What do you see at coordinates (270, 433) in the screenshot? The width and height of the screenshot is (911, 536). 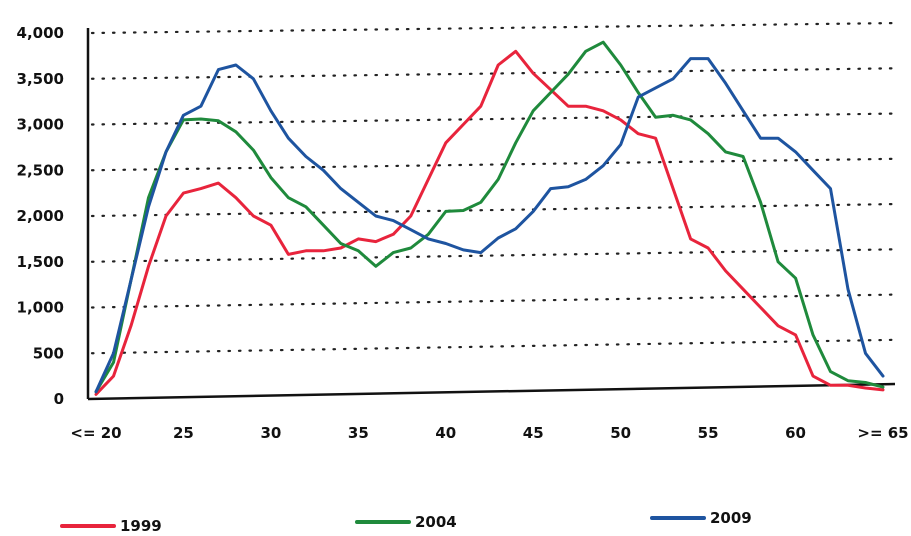 I see `x-tick-label: 30` at bounding box center [270, 433].